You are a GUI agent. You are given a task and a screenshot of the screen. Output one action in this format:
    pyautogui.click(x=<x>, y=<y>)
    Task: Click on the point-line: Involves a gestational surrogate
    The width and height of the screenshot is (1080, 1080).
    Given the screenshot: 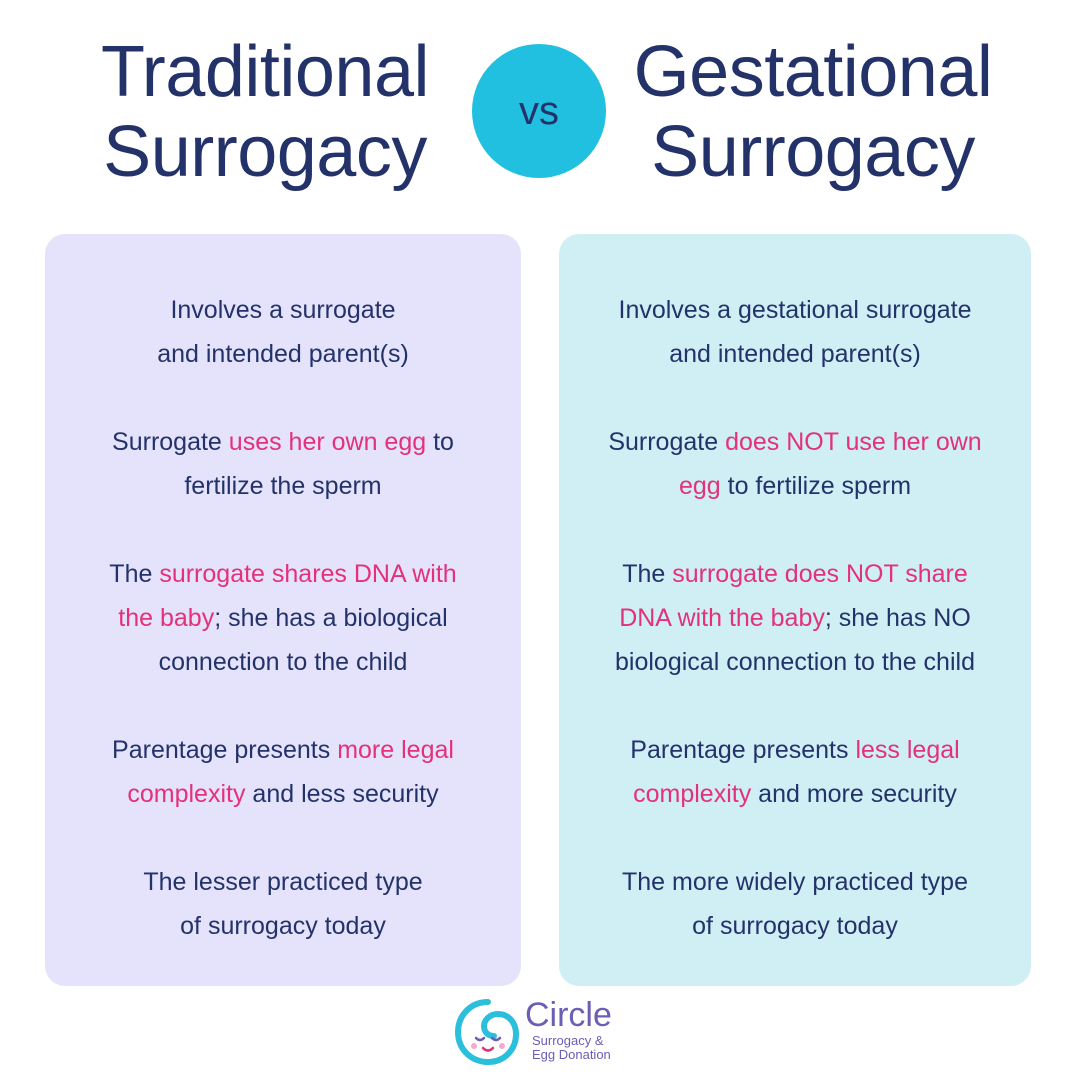 What is the action you would take?
    pyautogui.click(x=795, y=310)
    